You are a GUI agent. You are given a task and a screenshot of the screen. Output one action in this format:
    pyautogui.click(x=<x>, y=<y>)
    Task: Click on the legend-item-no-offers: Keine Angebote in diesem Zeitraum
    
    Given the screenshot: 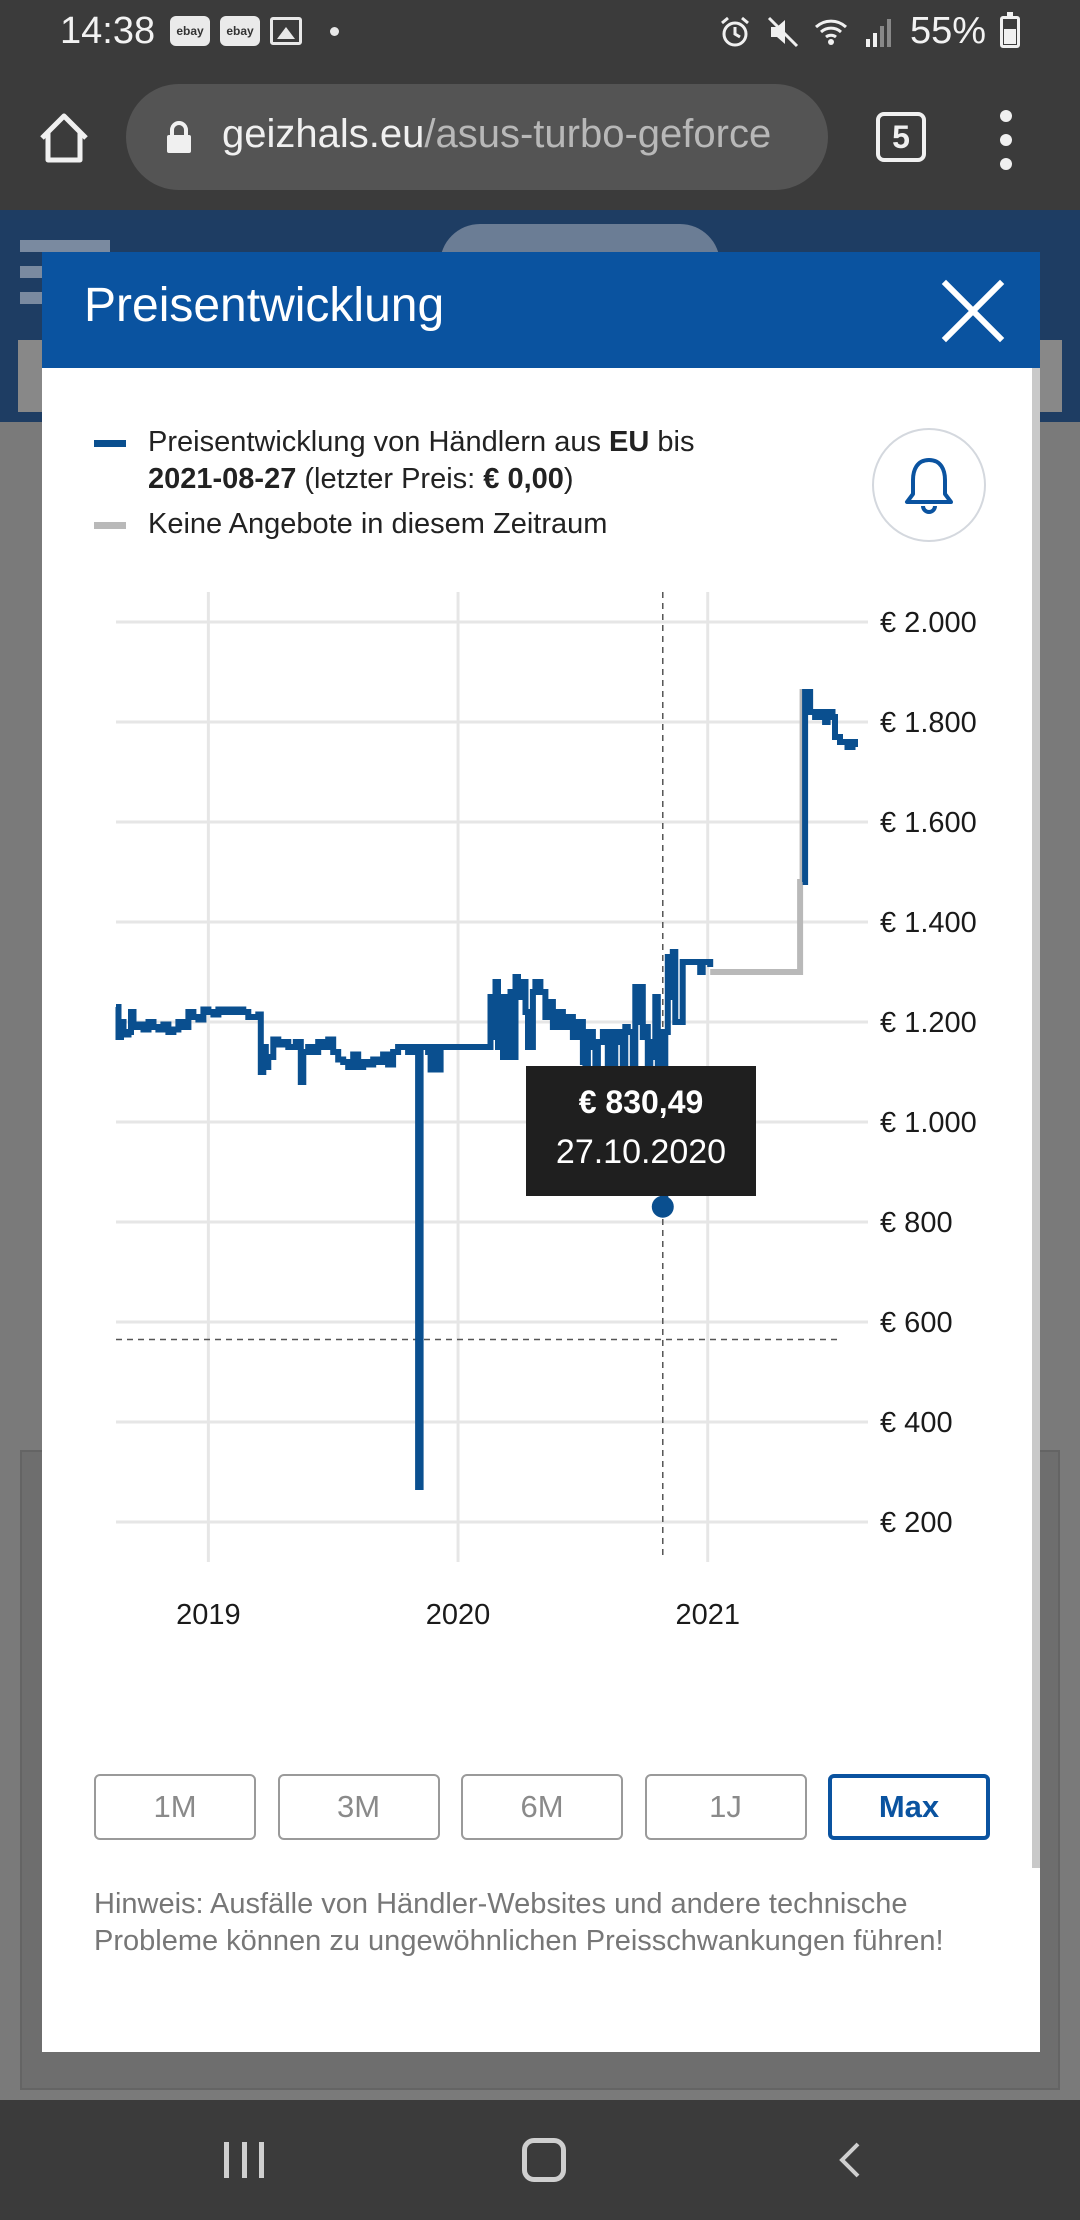 What is the action you would take?
    pyautogui.click(x=484, y=524)
    